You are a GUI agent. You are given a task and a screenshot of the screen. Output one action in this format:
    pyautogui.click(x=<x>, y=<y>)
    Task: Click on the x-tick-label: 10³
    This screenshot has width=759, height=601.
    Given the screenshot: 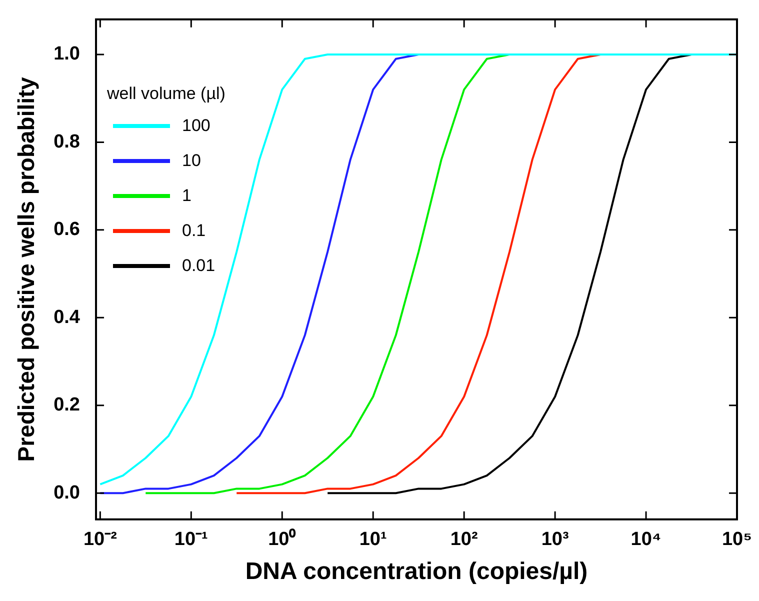 What is the action you would take?
    pyautogui.click(x=555, y=539)
    